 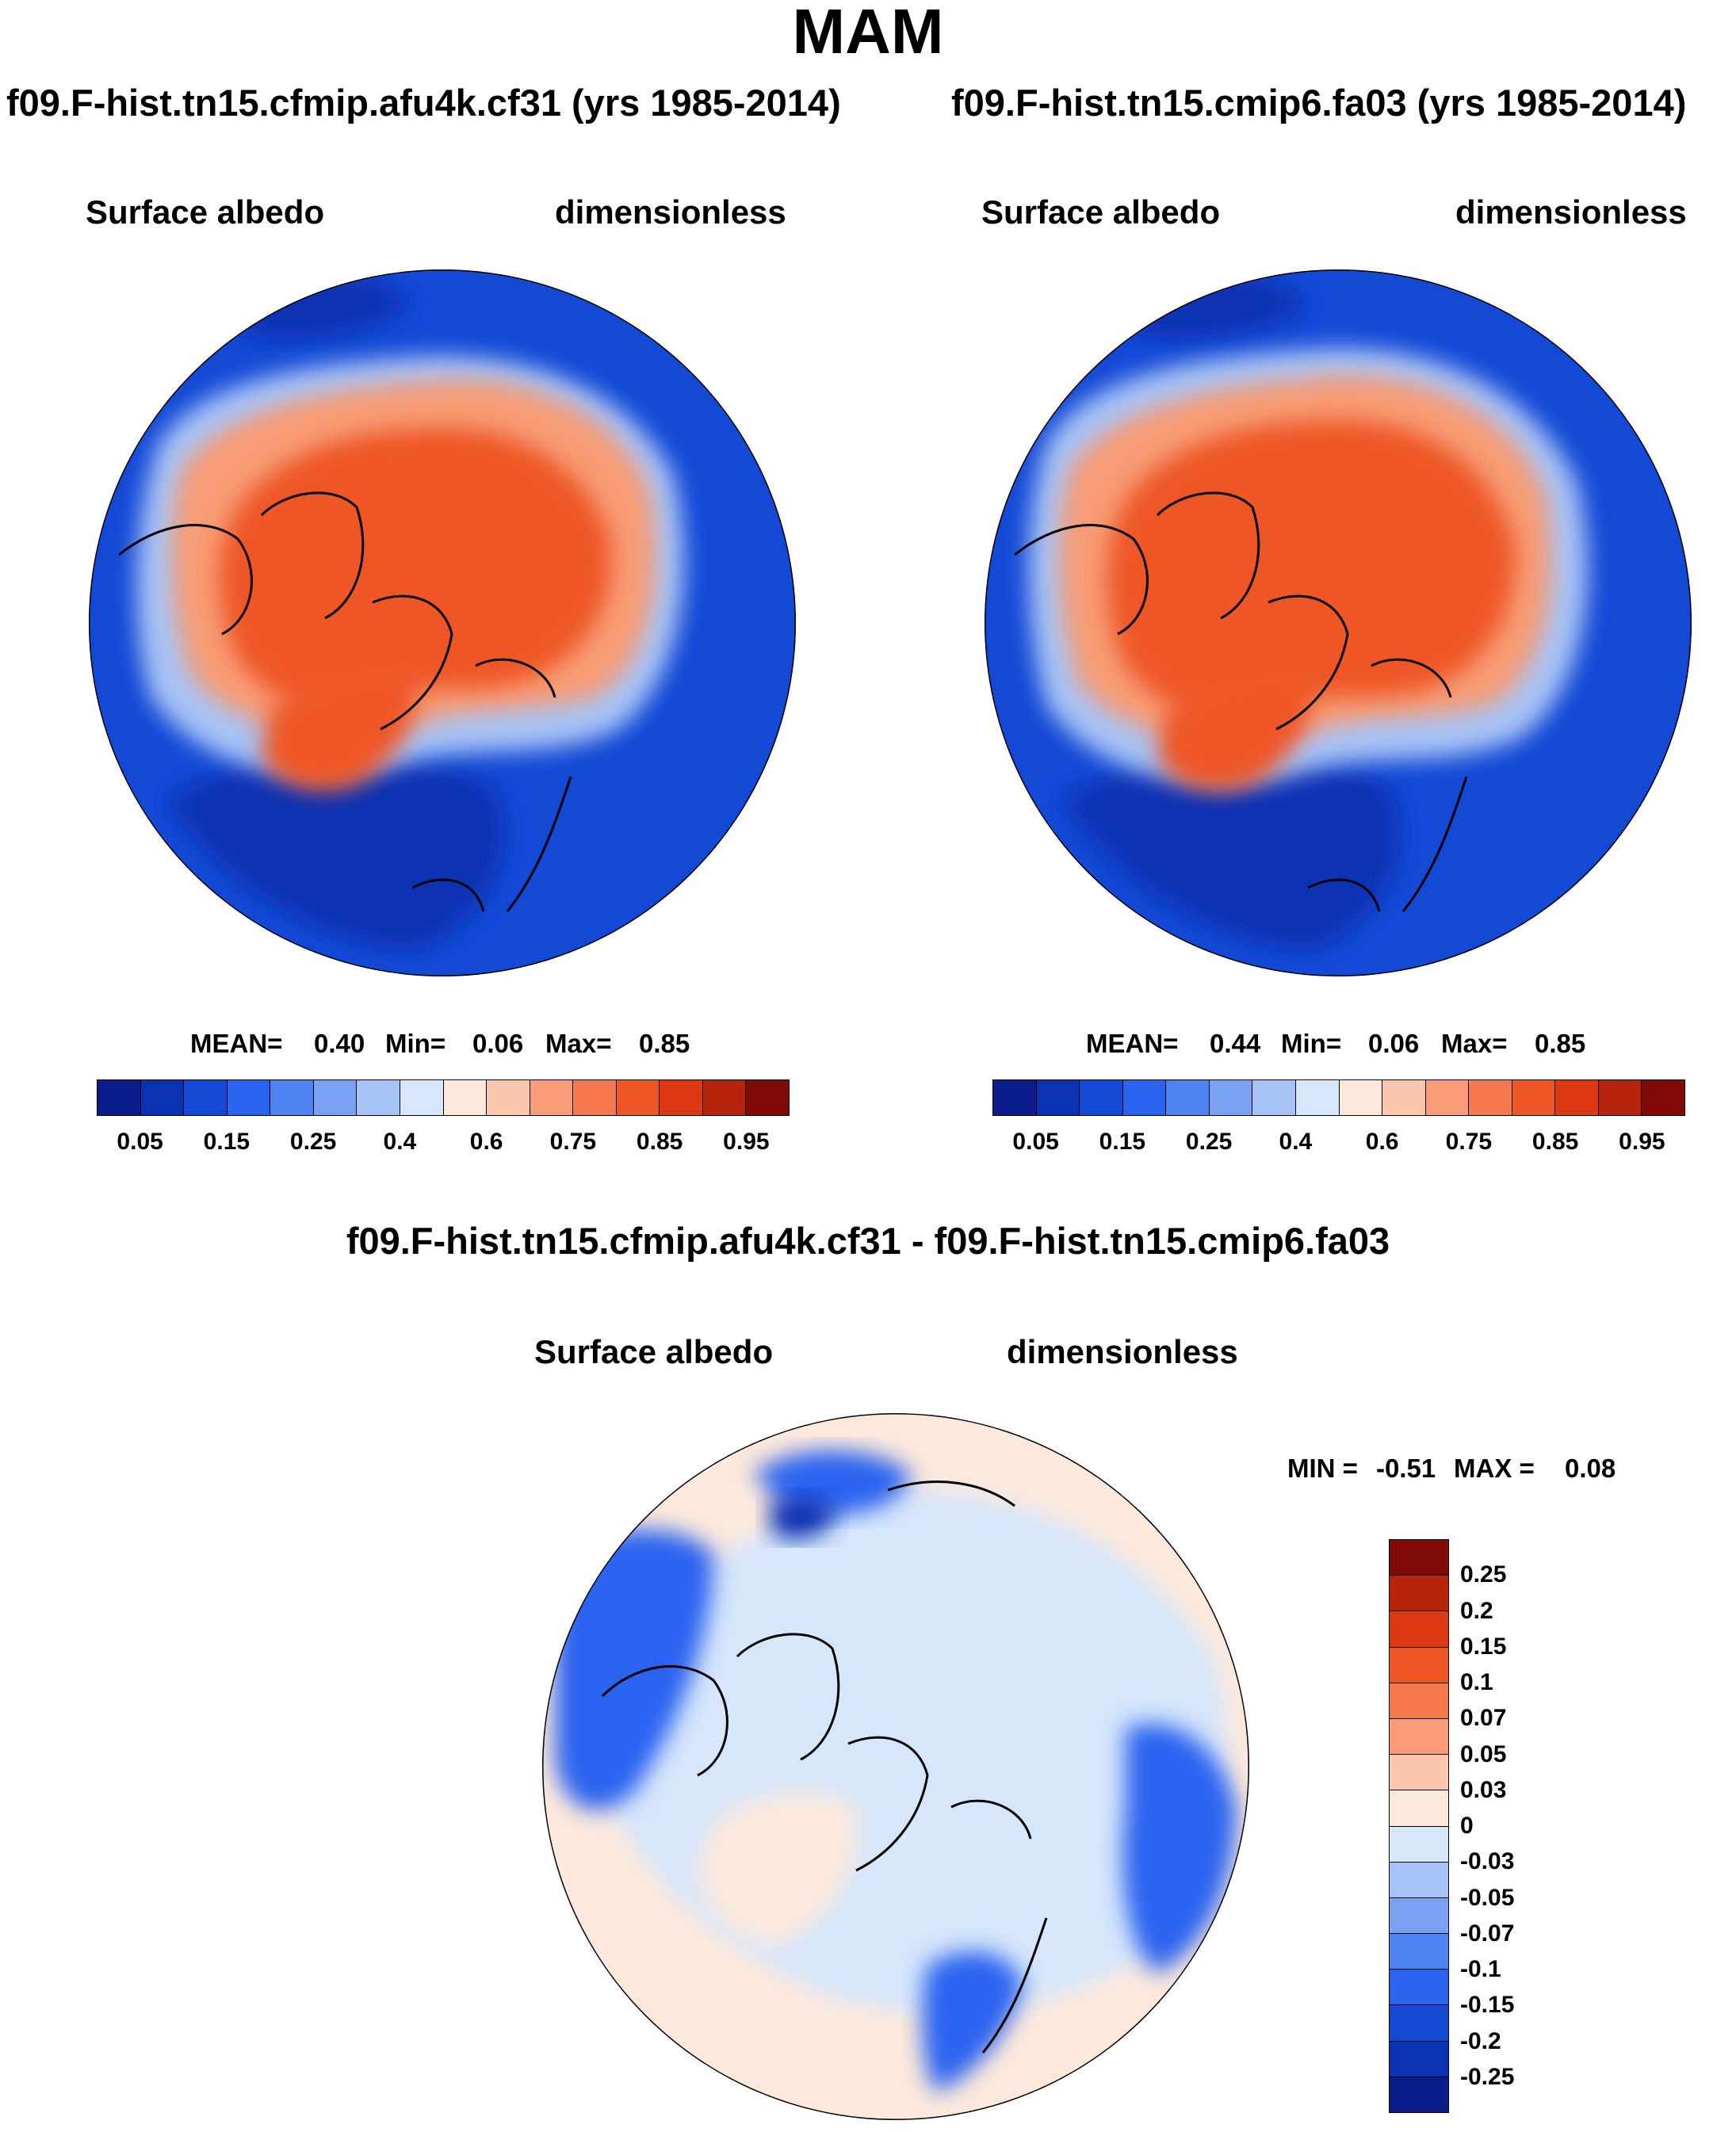 I want to click on left-coastline, so click(x=345, y=701).